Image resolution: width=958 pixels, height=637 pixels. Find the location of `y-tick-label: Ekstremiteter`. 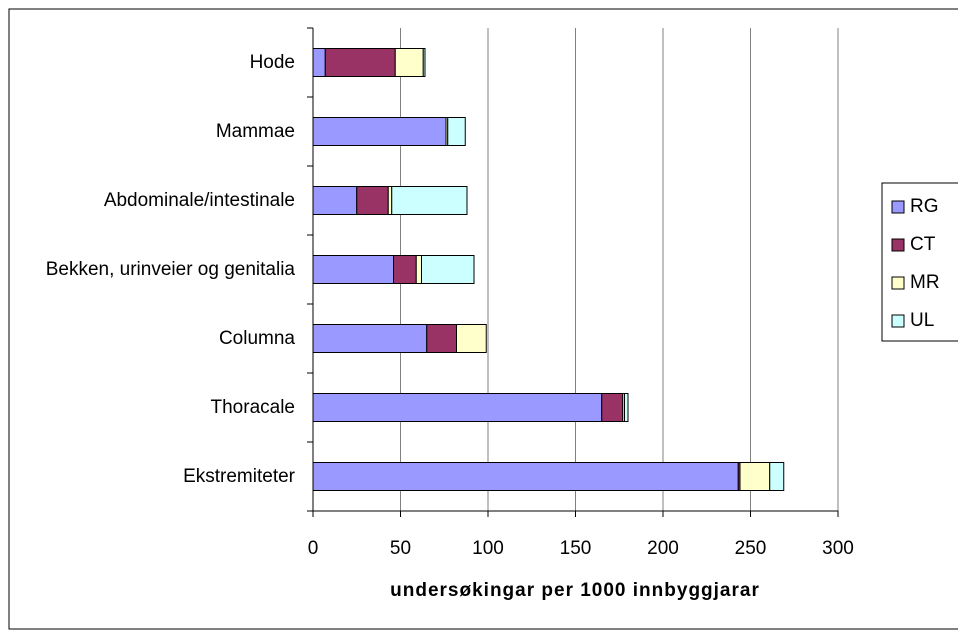

y-tick-label: Ekstremiteter is located at coordinates (239, 476).